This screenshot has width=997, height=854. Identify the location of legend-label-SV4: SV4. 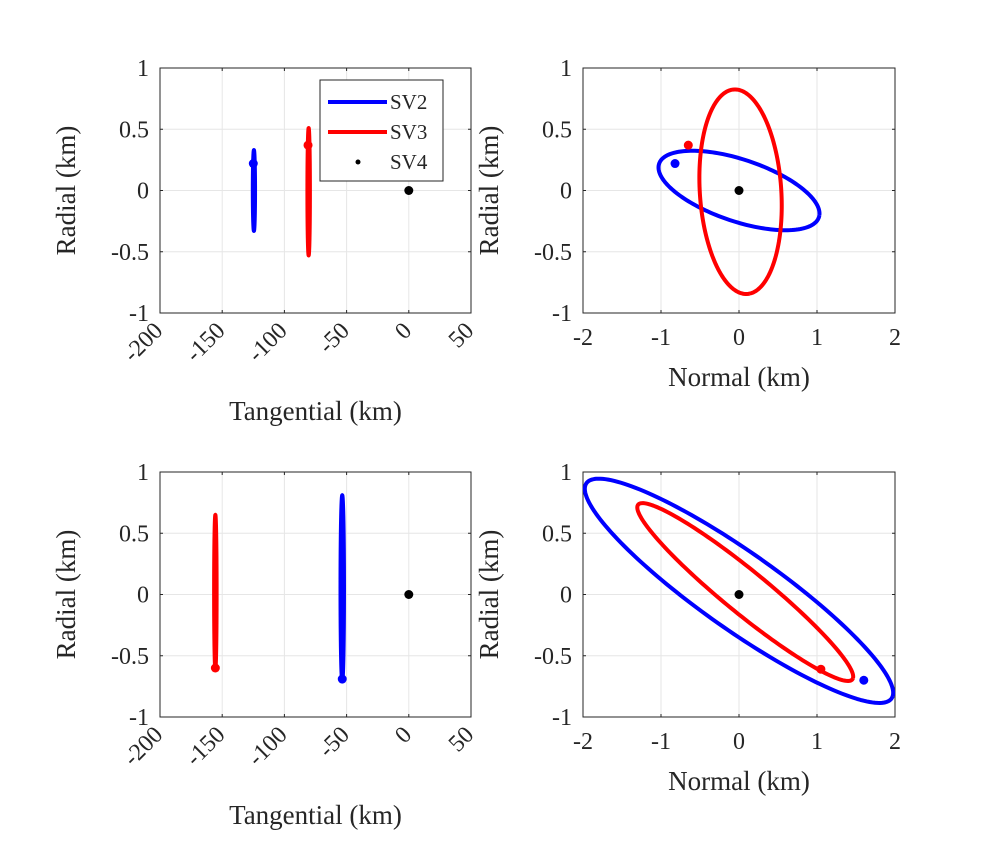
(409, 162).